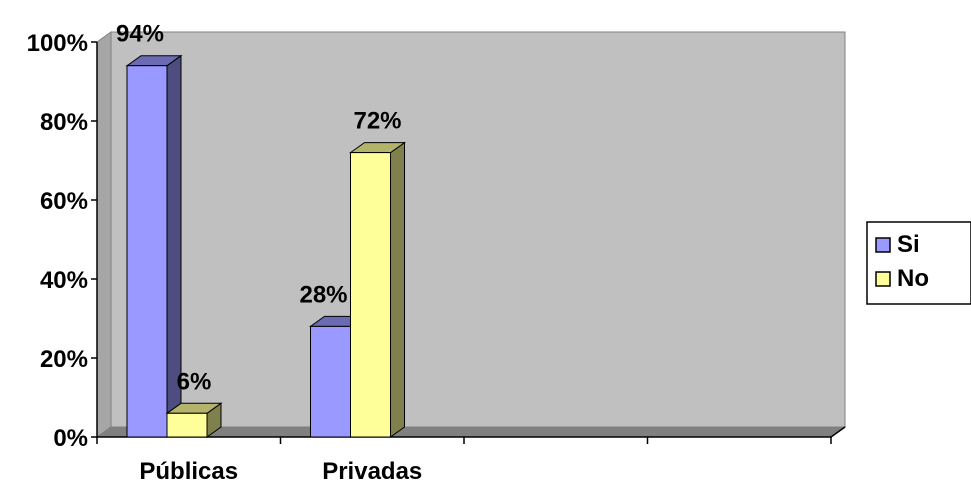  What do you see at coordinates (188, 471) in the screenshot?
I see `x-category-label: Públicas` at bounding box center [188, 471].